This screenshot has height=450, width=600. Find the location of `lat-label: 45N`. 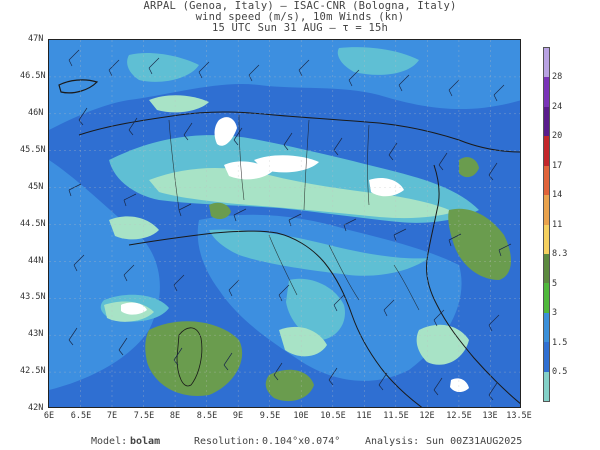

lat-label: 45N is located at coordinates (36, 187).